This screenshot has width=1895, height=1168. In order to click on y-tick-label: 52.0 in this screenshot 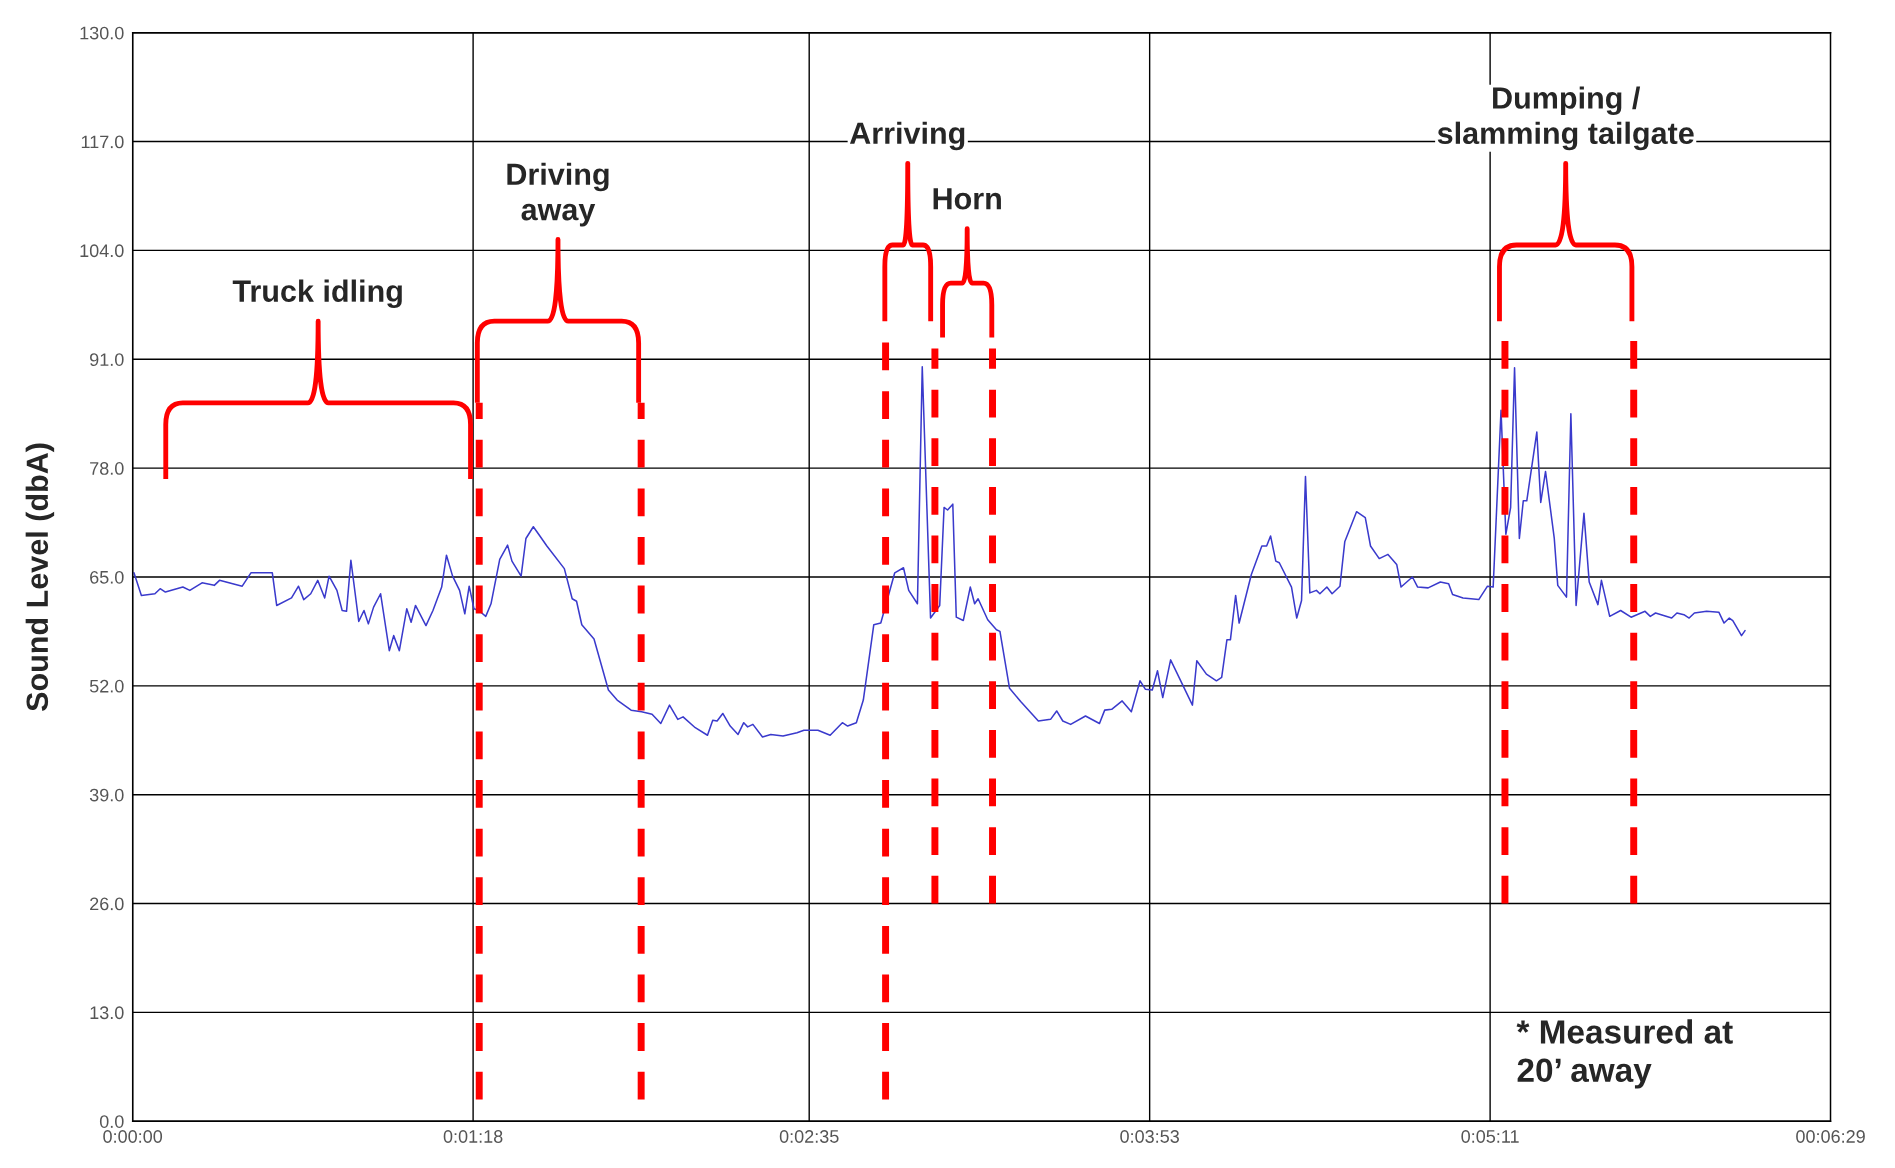, I will do `click(106, 686)`.